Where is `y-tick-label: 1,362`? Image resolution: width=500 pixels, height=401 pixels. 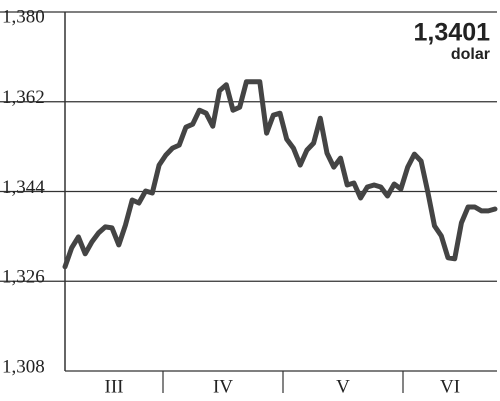
y-tick-label: 1,362 is located at coordinates (23, 97).